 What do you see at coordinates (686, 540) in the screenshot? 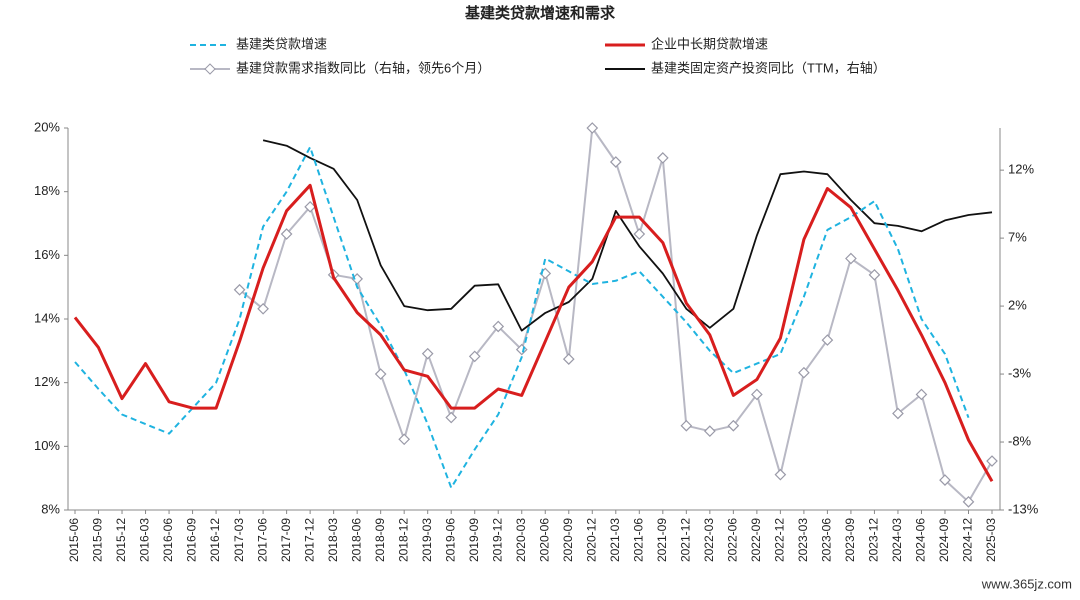
I see `x-tick-label: 2021-12` at bounding box center [686, 540].